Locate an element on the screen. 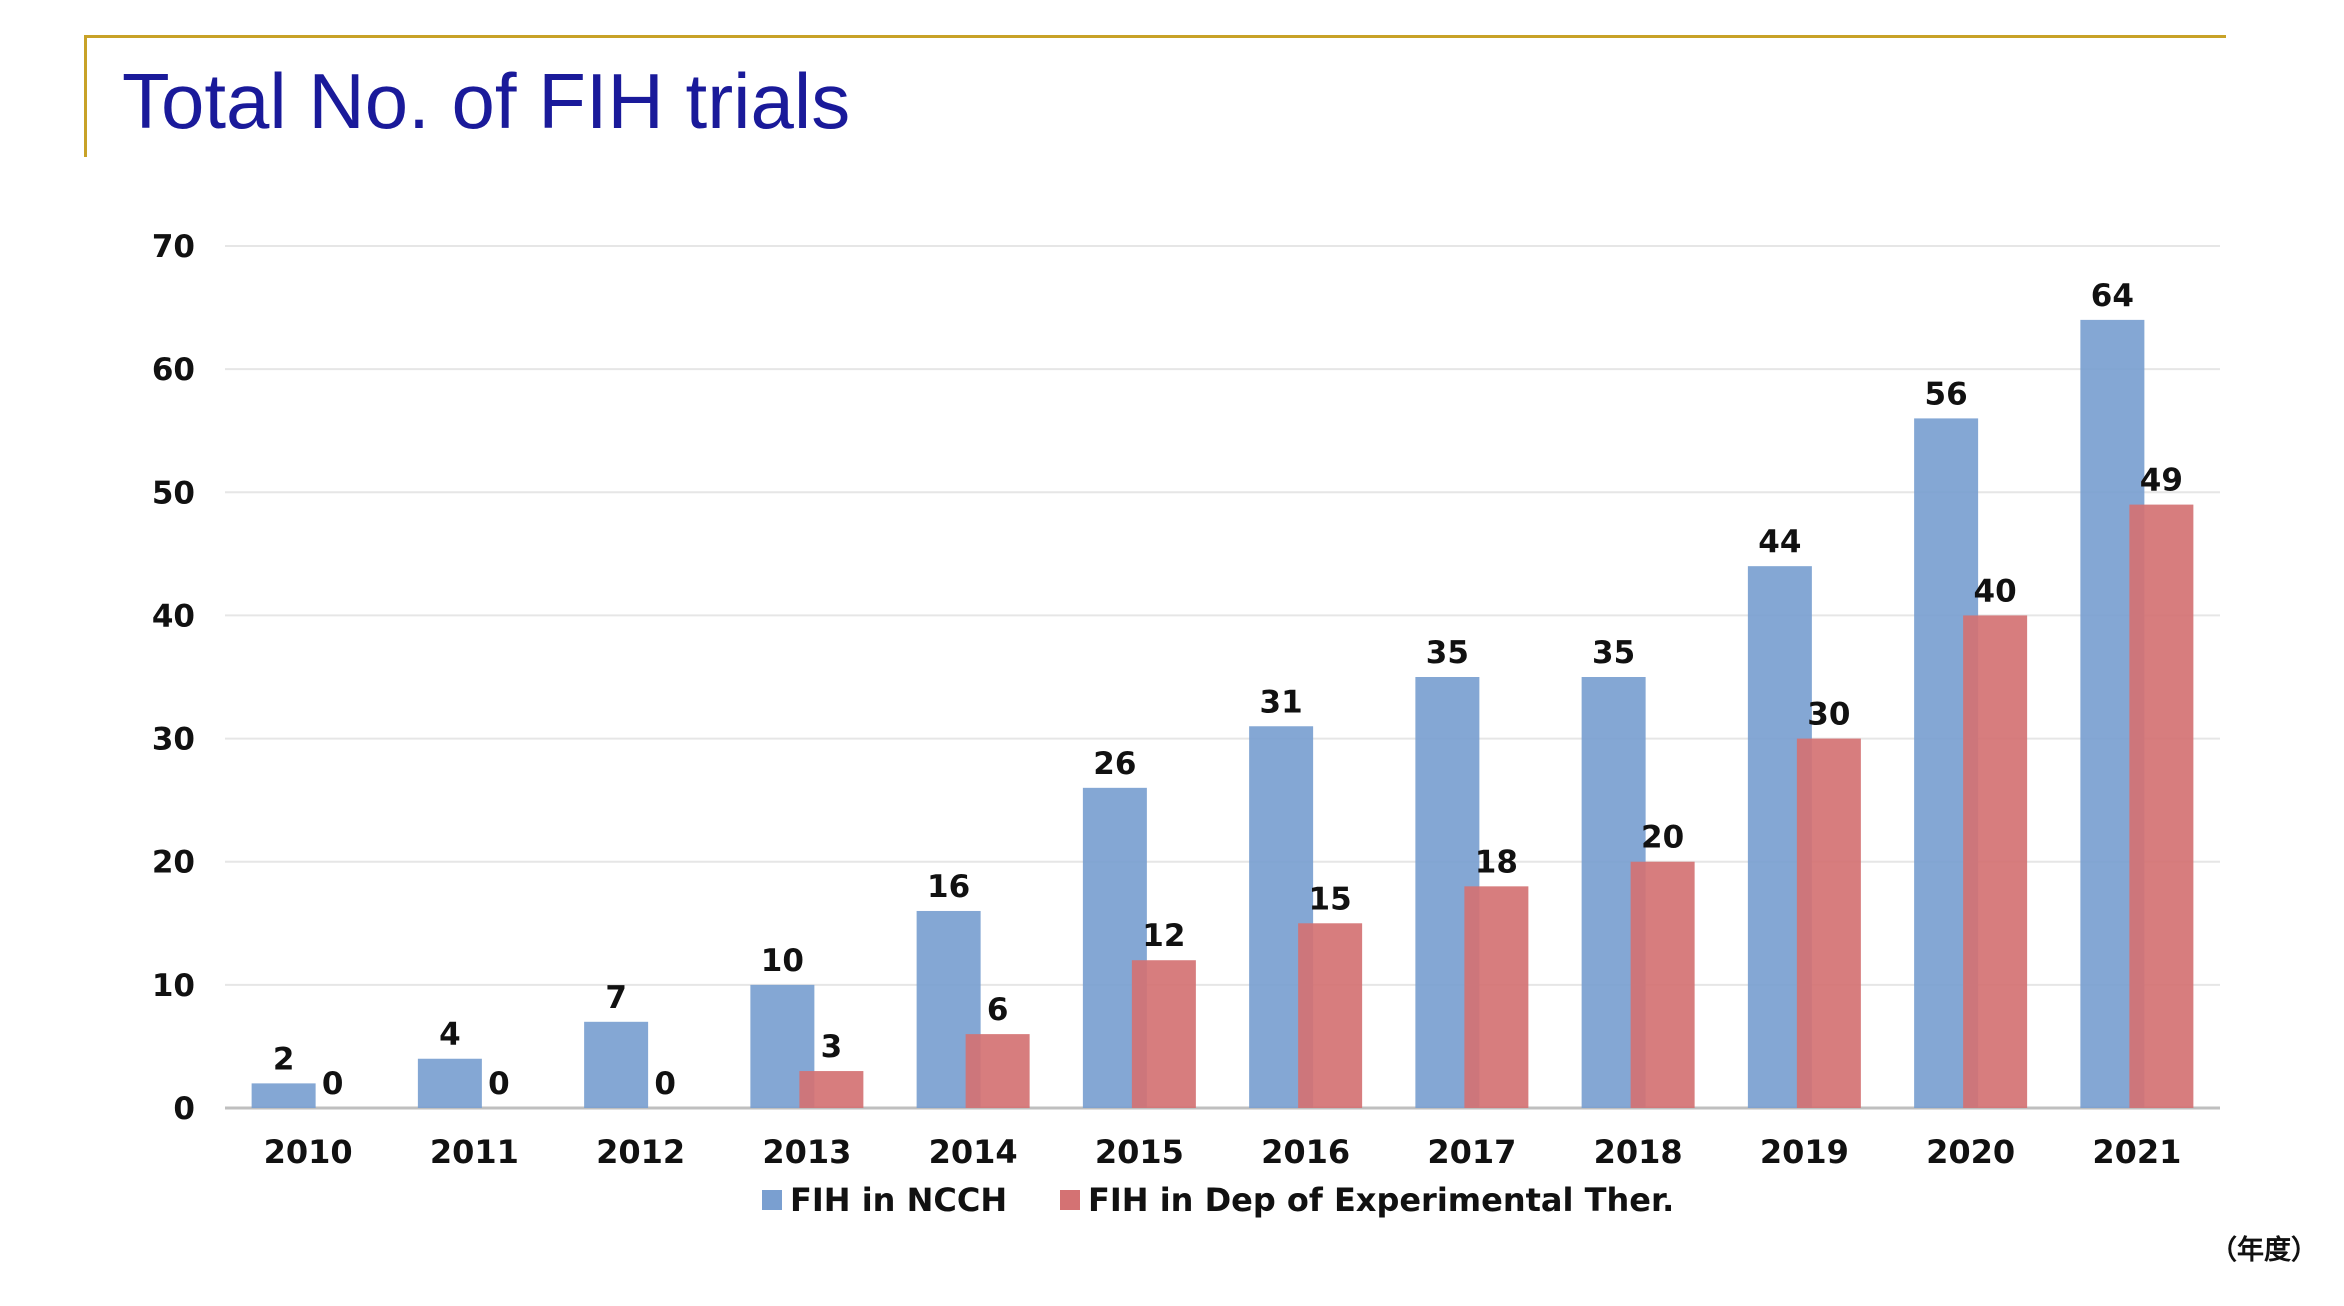 The image size is (2344, 1306). y-tick-label: 60 is located at coordinates (173, 370).